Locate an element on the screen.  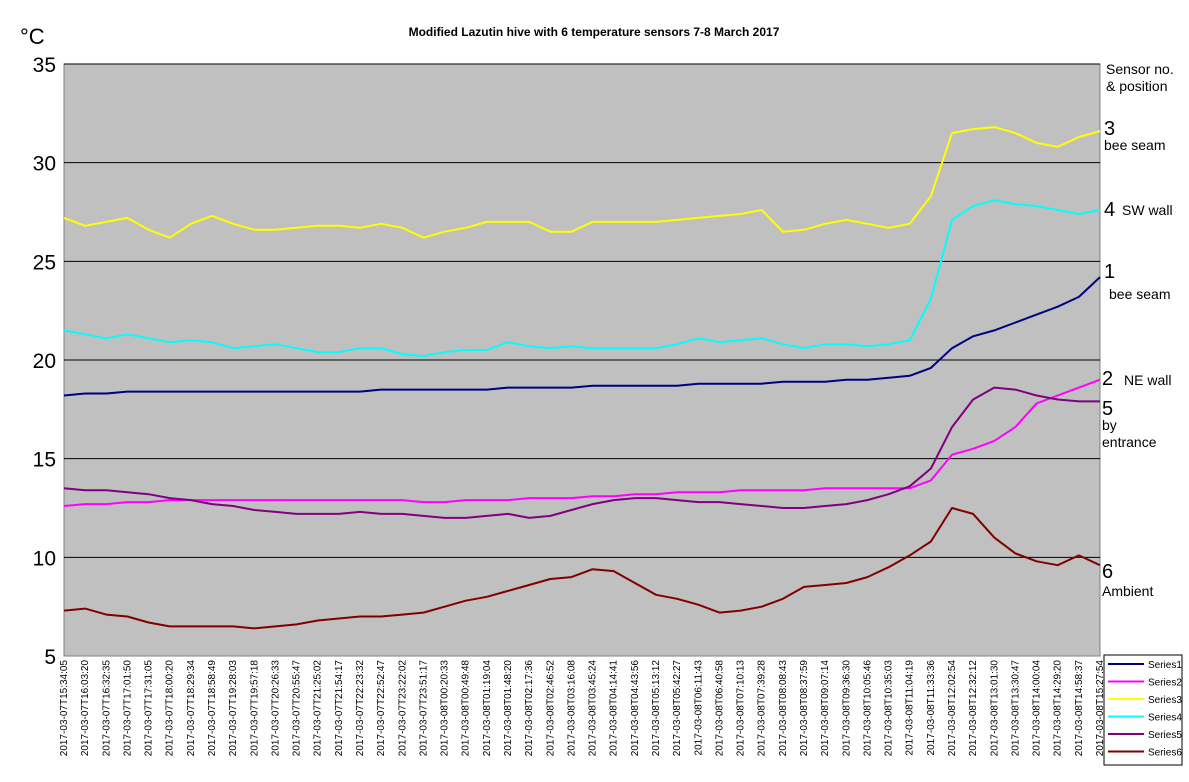
x-tick-label: 2017-03-07T22:23:32 is located at coordinates (360, 708).